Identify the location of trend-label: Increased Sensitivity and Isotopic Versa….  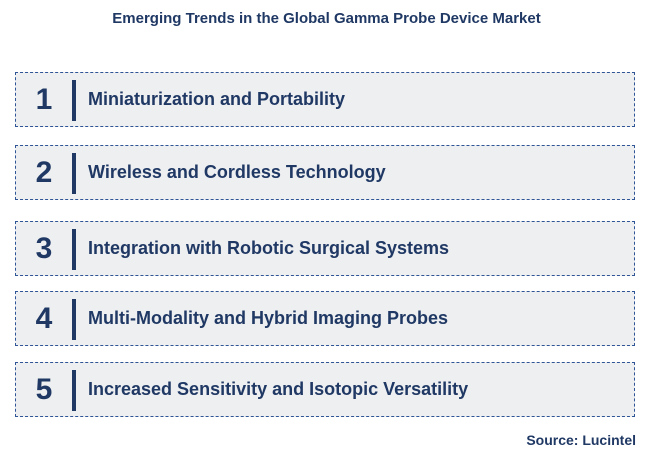
(278, 389).